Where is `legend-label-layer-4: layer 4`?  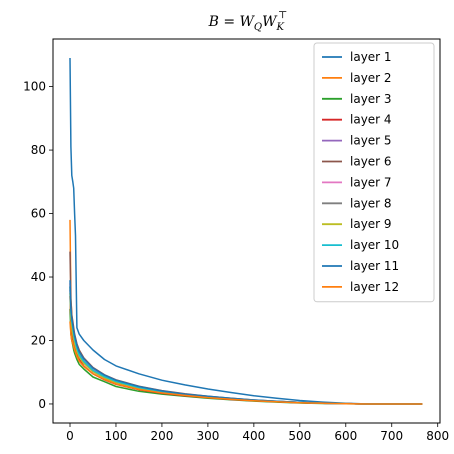 legend-label-layer-4: layer 4 is located at coordinates (371, 120).